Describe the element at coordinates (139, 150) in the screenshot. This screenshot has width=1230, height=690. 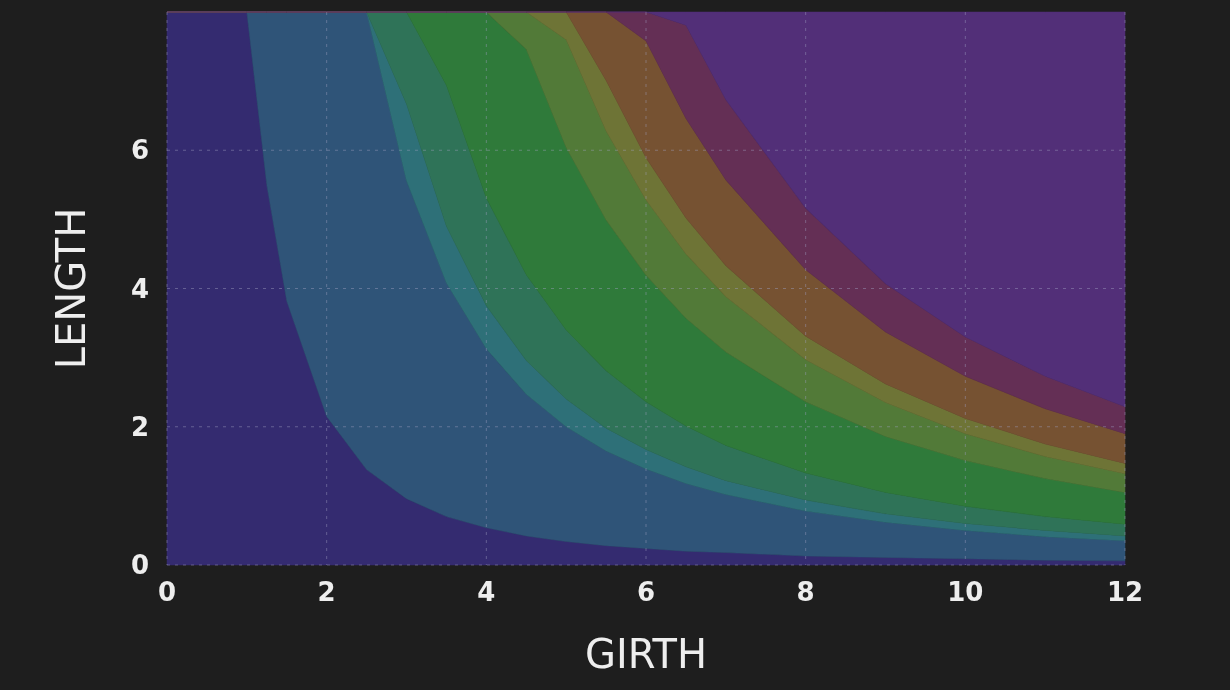
I see `y-tick-label: 6` at that location.